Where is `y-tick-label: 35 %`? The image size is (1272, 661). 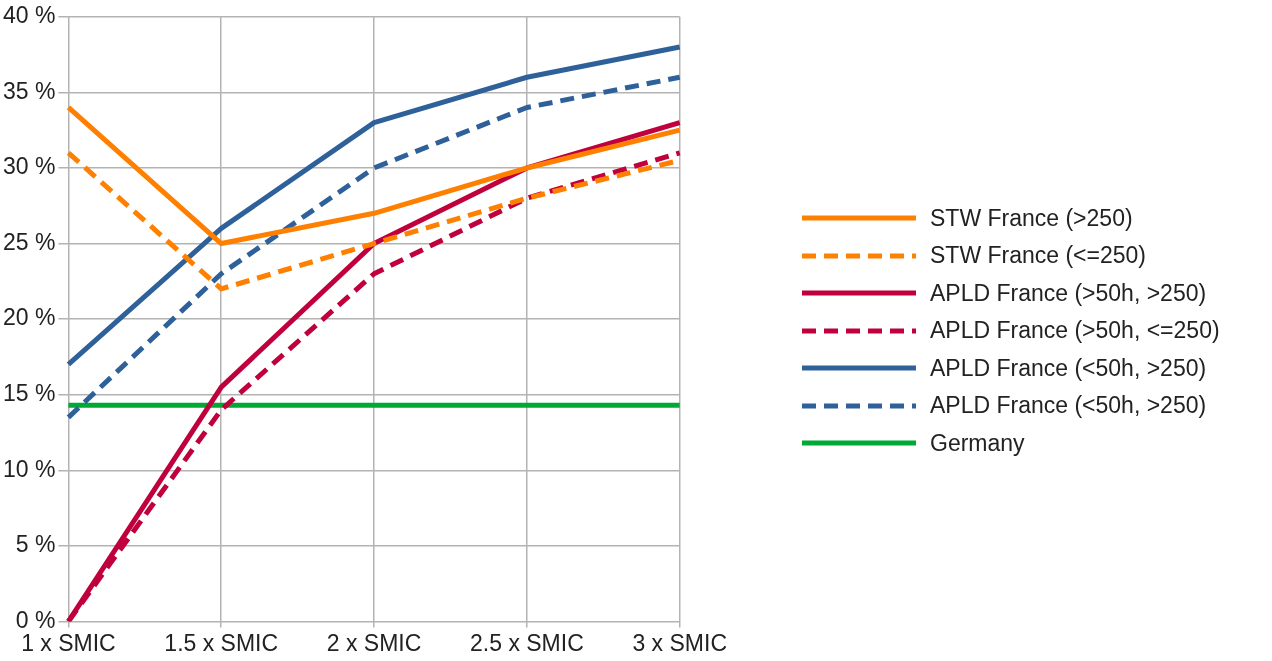 y-tick-label: 35 % is located at coordinates (29, 90).